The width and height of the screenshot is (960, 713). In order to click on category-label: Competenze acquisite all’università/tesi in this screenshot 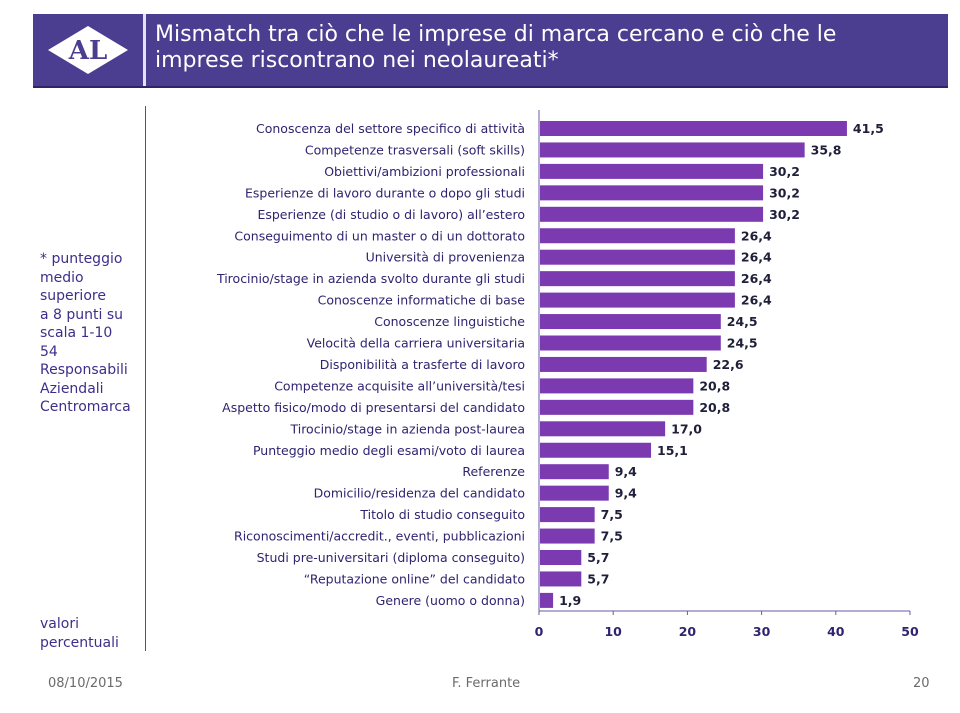, I will do `click(399, 385)`.